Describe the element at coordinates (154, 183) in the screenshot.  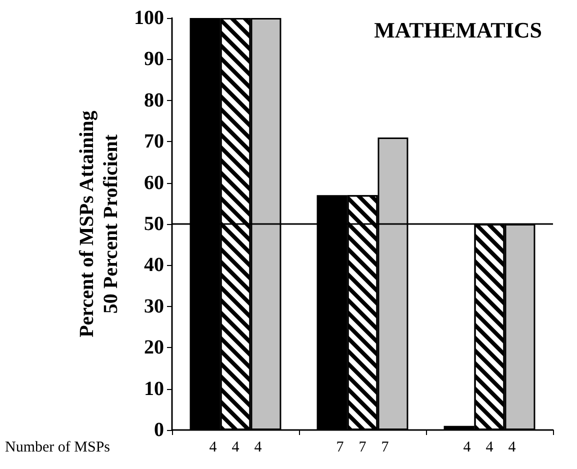
I see `y-tick-label: 60` at that location.